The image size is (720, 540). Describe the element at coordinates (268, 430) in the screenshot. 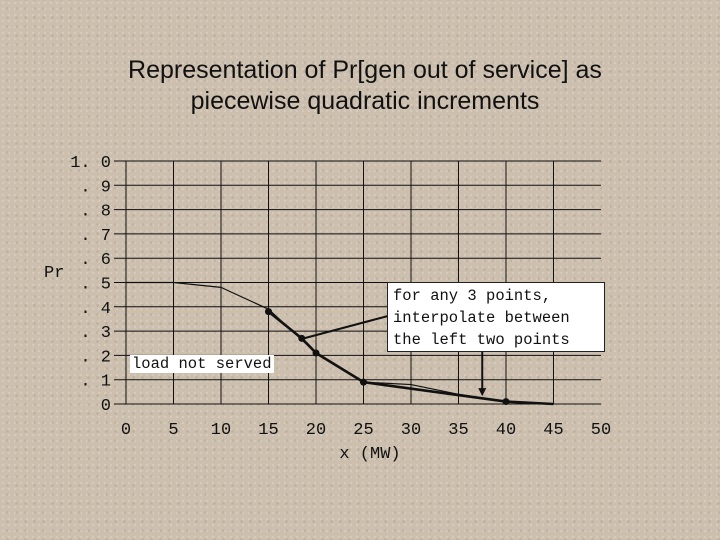

I see `x-tick-label: 15` at that location.